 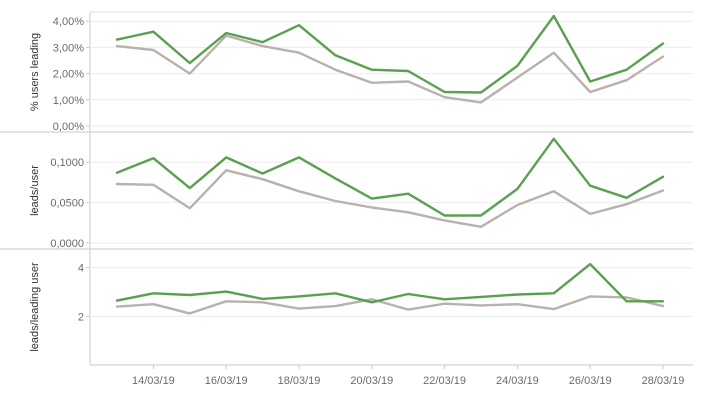 I want to click on y-tick-label: 2, so click(x=81, y=317).